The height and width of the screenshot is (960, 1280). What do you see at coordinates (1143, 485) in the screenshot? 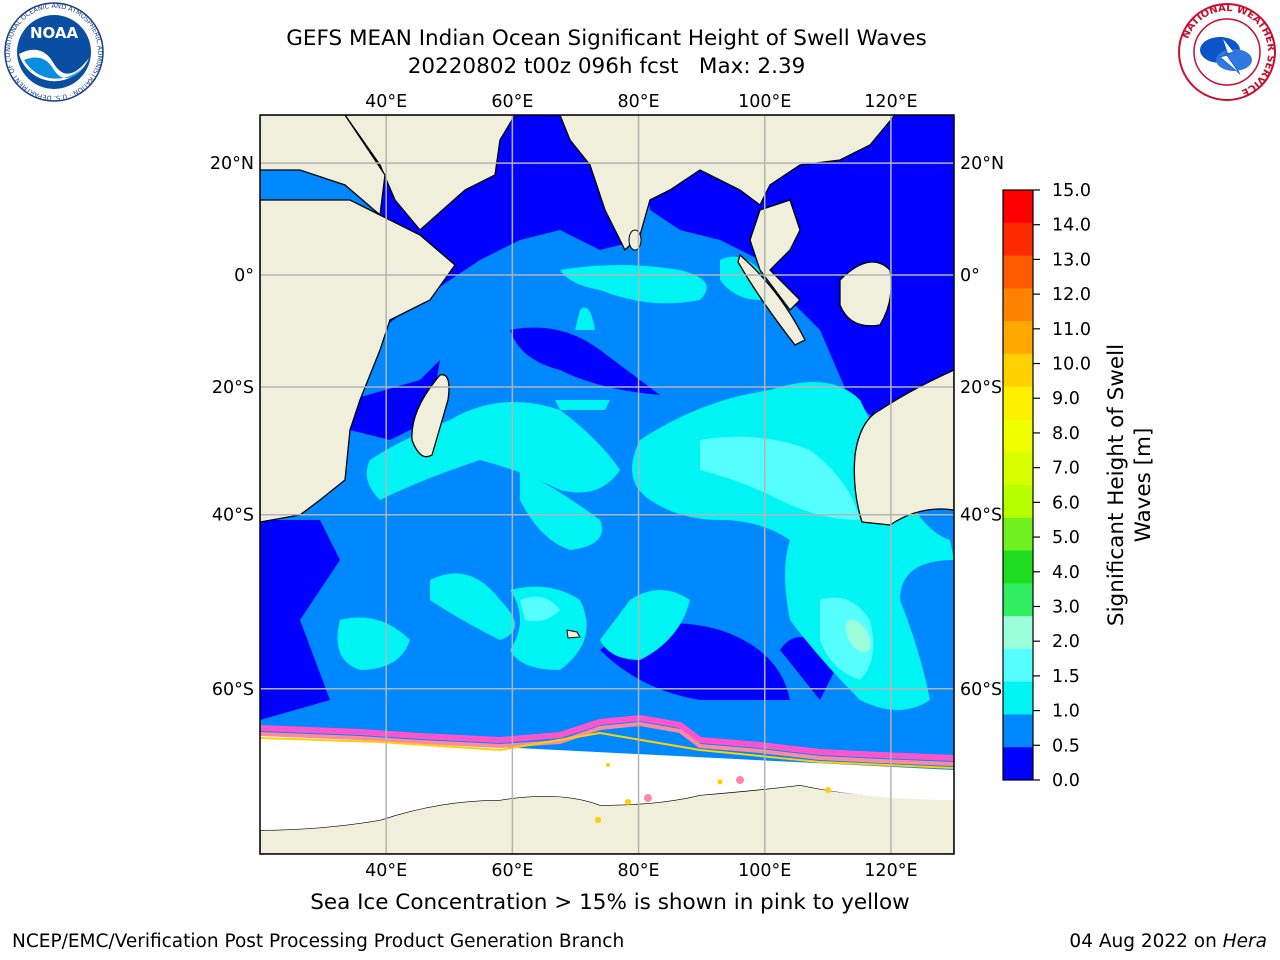
I see `colorbar-label-line2: Waves [m]` at bounding box center [1143, 485].